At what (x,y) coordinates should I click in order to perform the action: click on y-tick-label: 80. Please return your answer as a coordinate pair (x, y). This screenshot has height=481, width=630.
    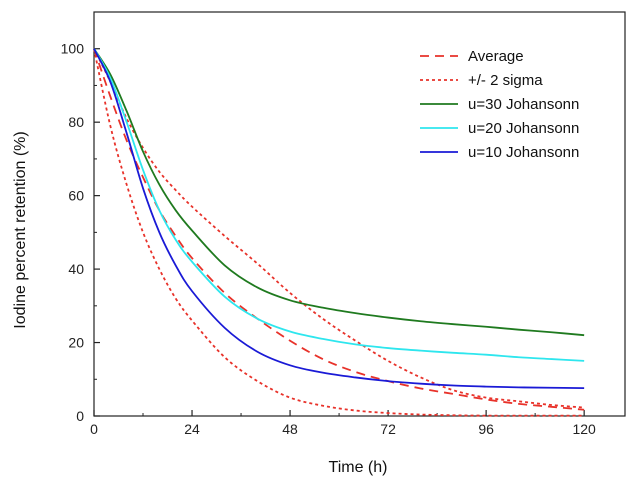
    Looking at the image, I should click on (76, 122).